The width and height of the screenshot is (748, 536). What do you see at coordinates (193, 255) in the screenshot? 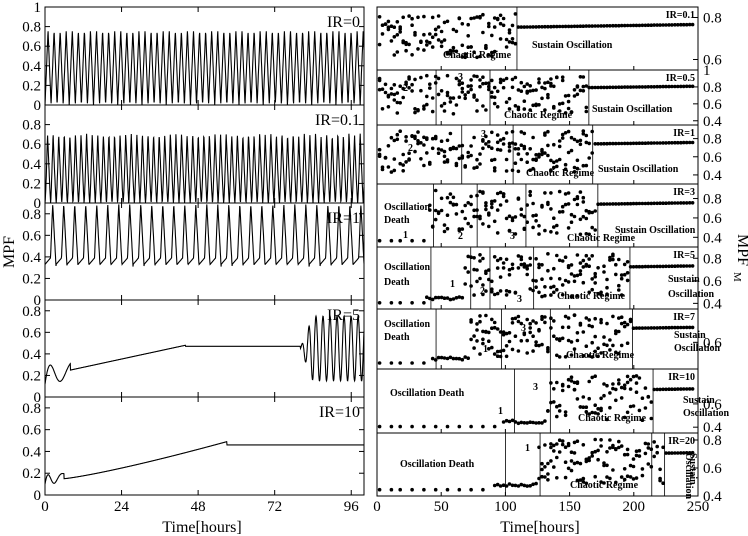
I see `left-subplot-2: 0 0.2 0.4 0.6 0.8 IR=1` at bounding box center [193, 255].